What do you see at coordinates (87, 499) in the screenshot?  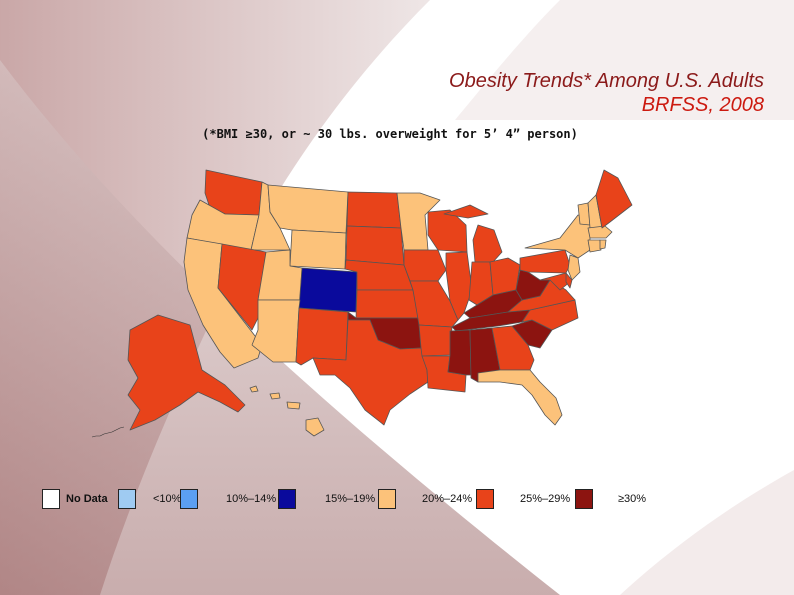 I see `legend-label-no-data: No Data` at bounding box center [87, 499].